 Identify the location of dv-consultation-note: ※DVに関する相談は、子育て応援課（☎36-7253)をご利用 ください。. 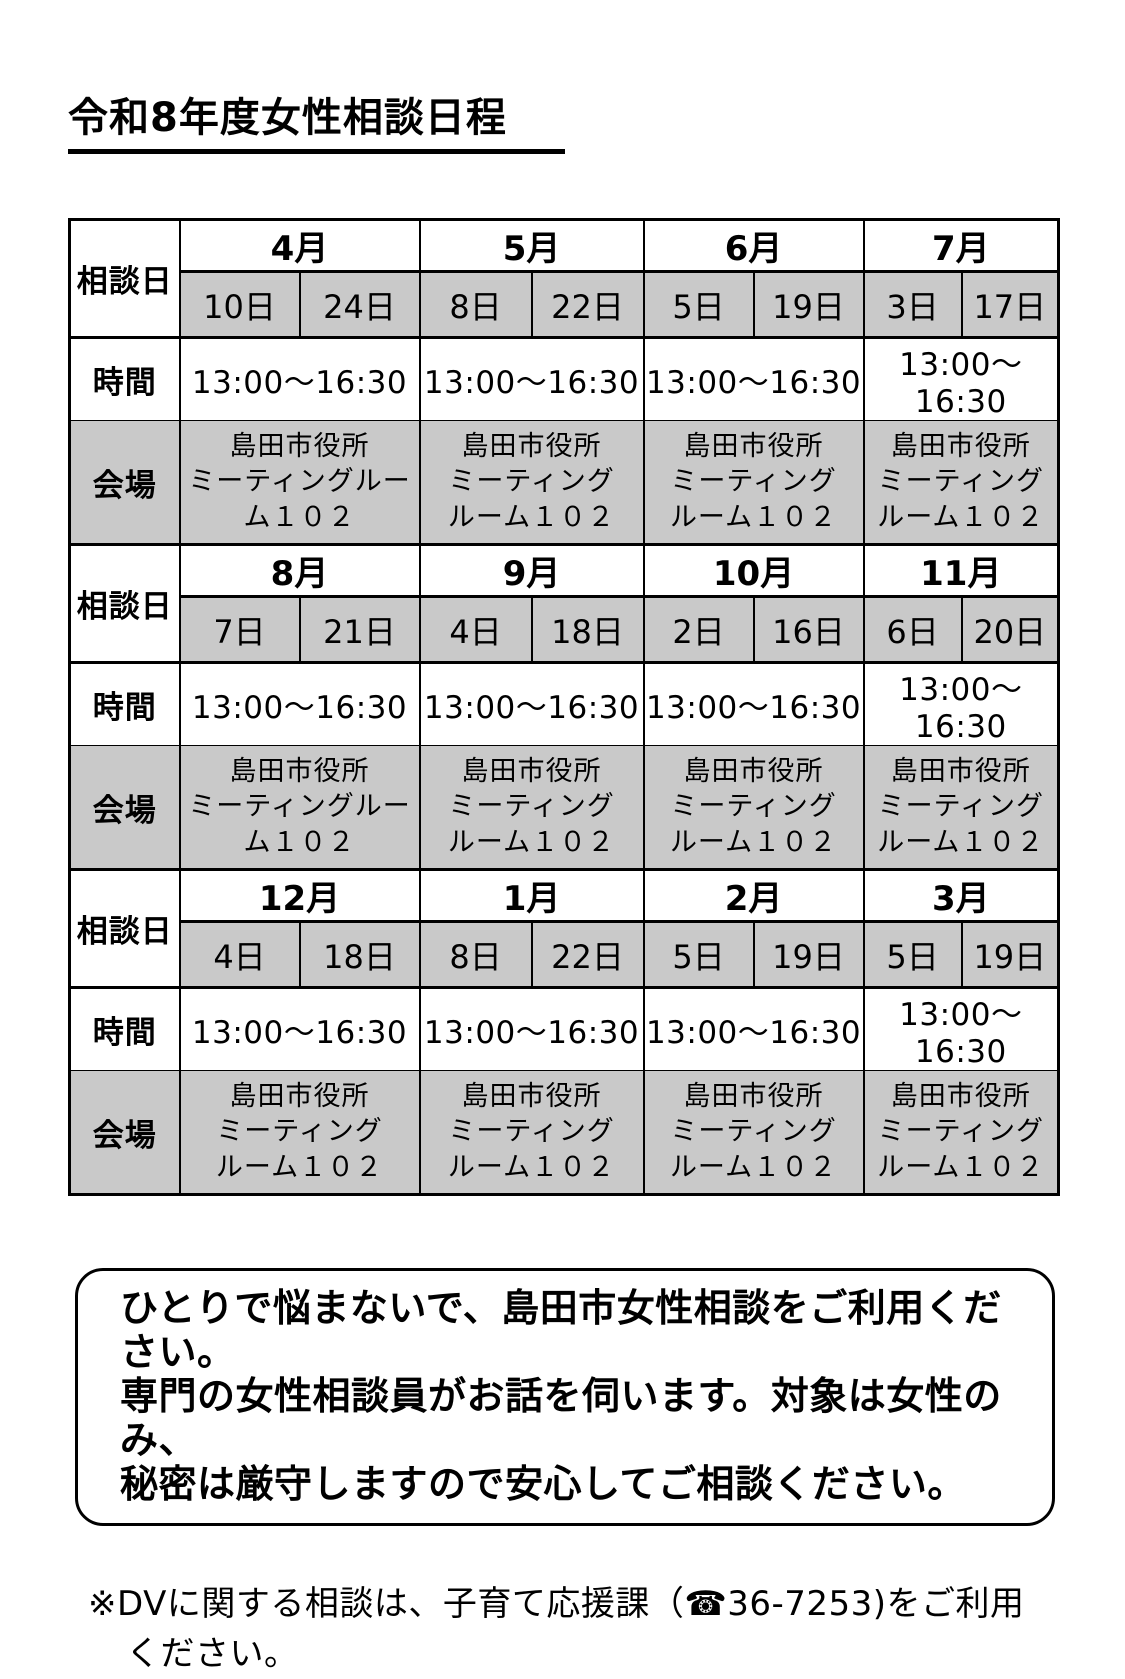
(572, 1629).